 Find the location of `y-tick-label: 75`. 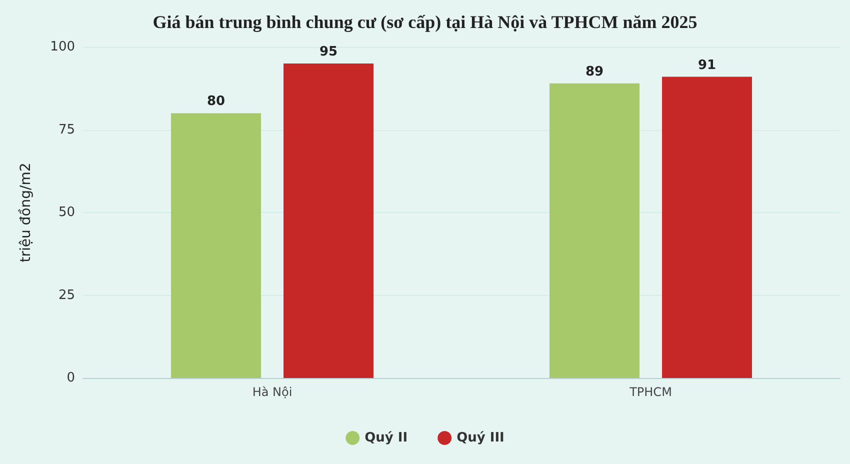

y-tick-label: 75 is located at coordinates (66, 130).